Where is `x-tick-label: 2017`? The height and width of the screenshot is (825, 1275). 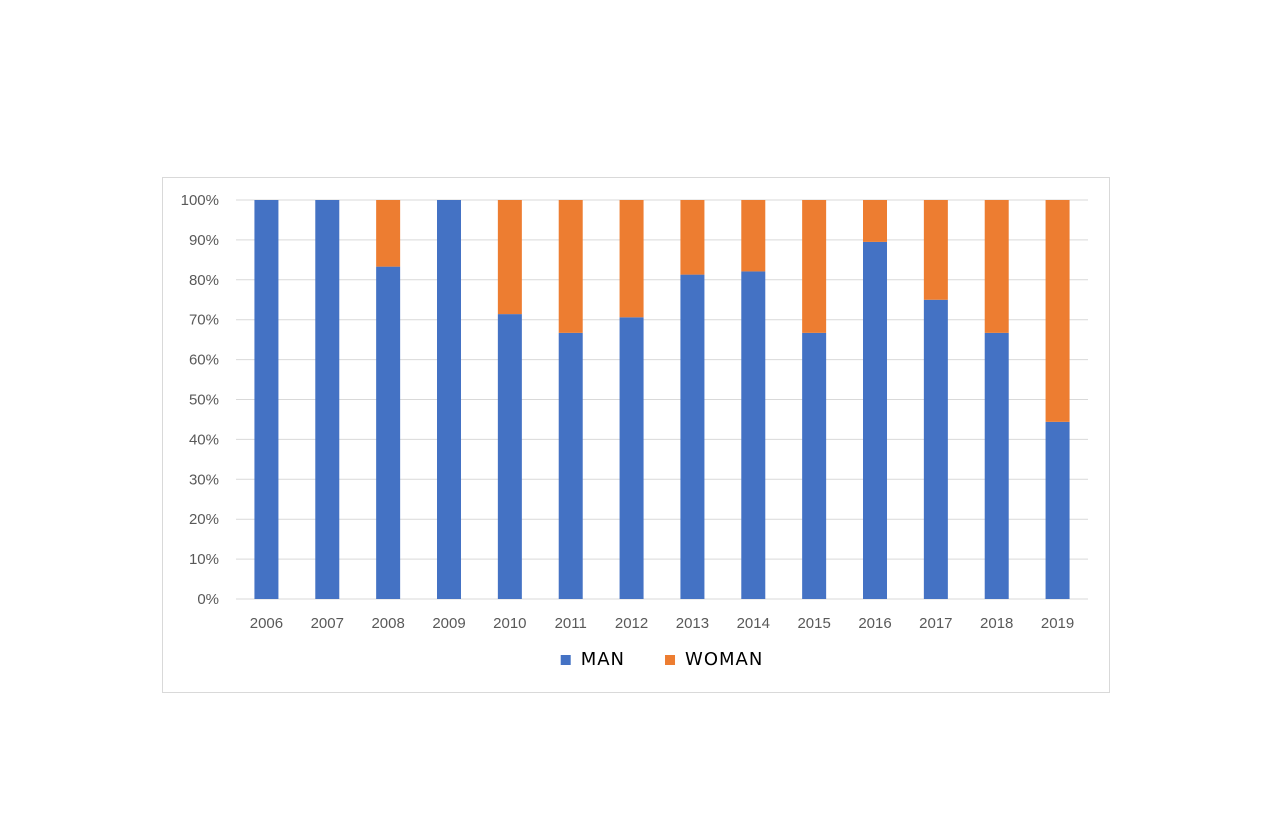 x-tick-label: 2017 is located at coordinates (935, 623).